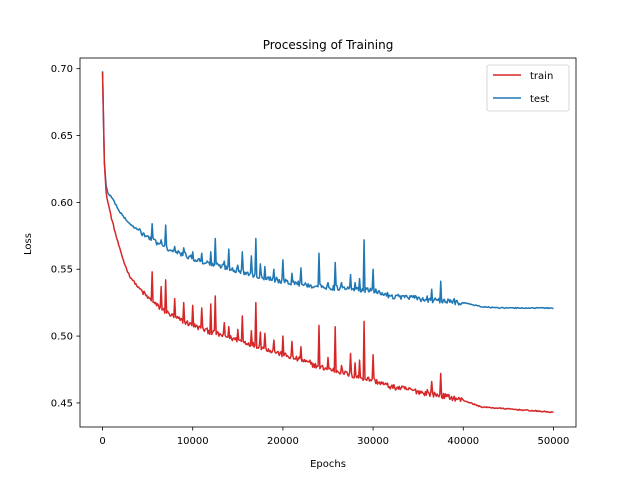 The width and height of the screenshot is (640, 480). I want to click on y-tick-label: 0.65, so click(62, 136).